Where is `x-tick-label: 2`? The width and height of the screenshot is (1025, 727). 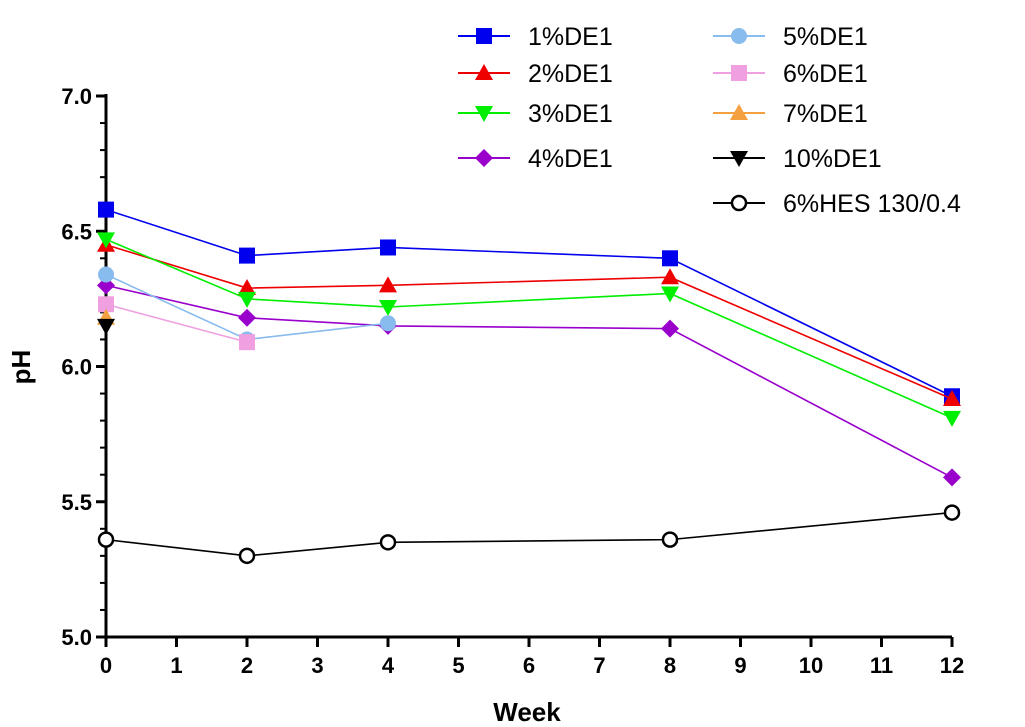
x-tick-label: 2 is located at coordinates (247, 665).